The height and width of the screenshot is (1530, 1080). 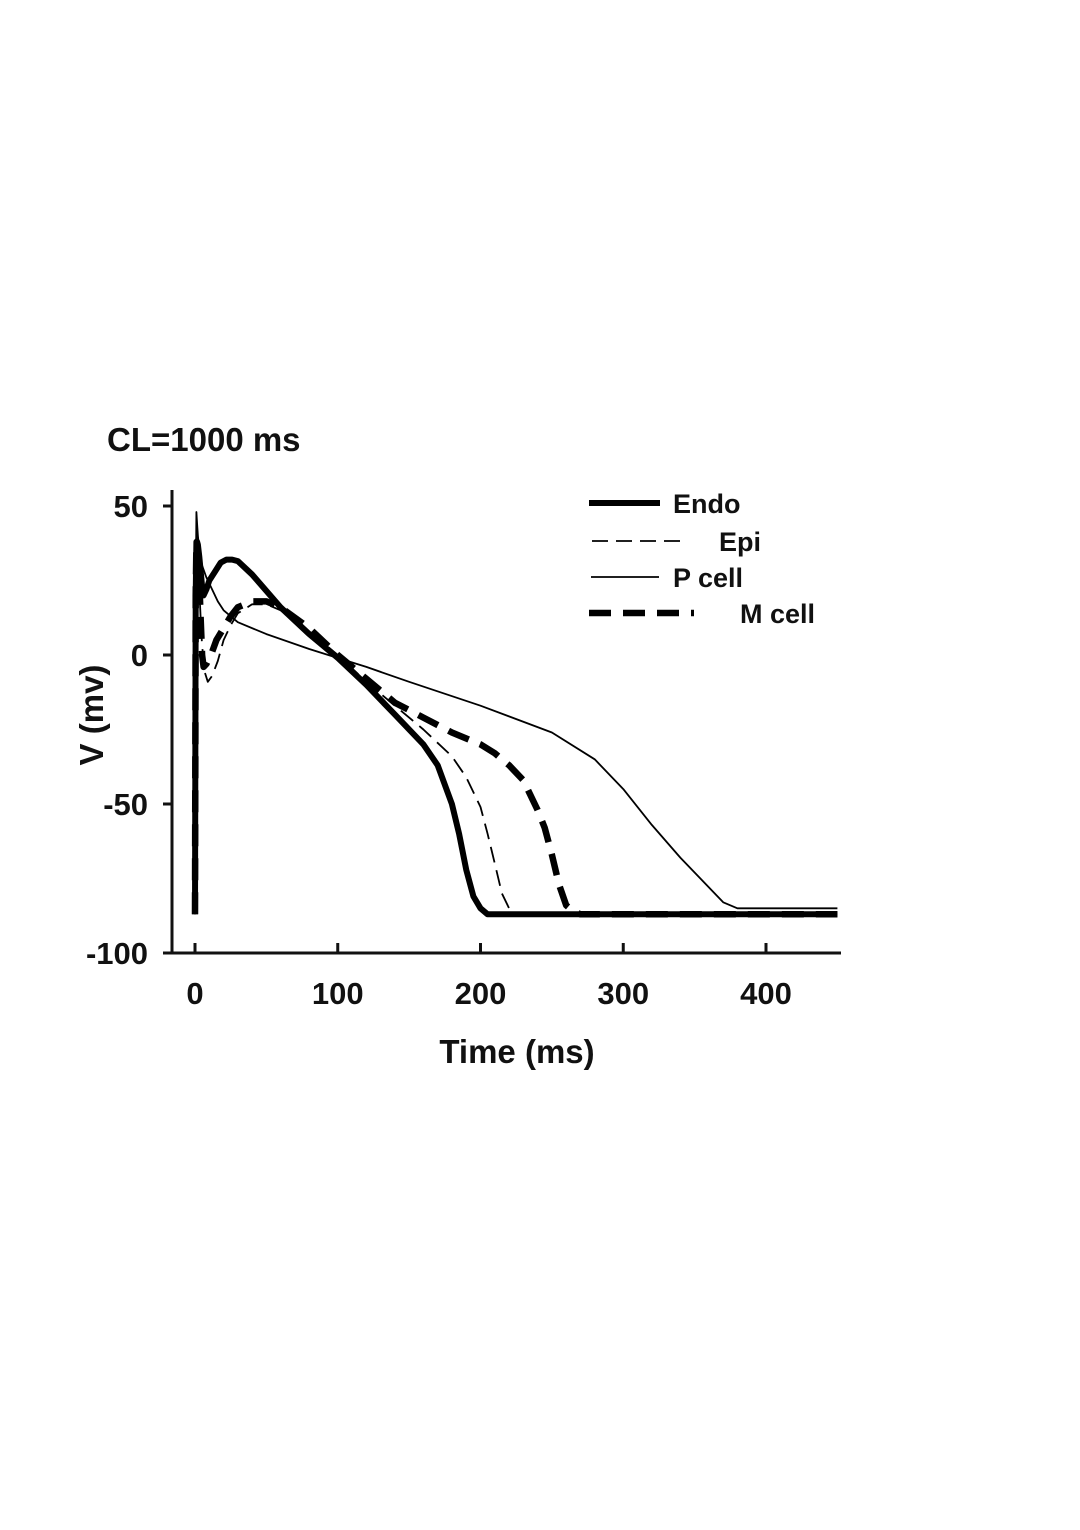 What do you see at coordinates (125, 804) in the screenshot?
I see `y-tick-label: -50` at bounding box center [125, 804].